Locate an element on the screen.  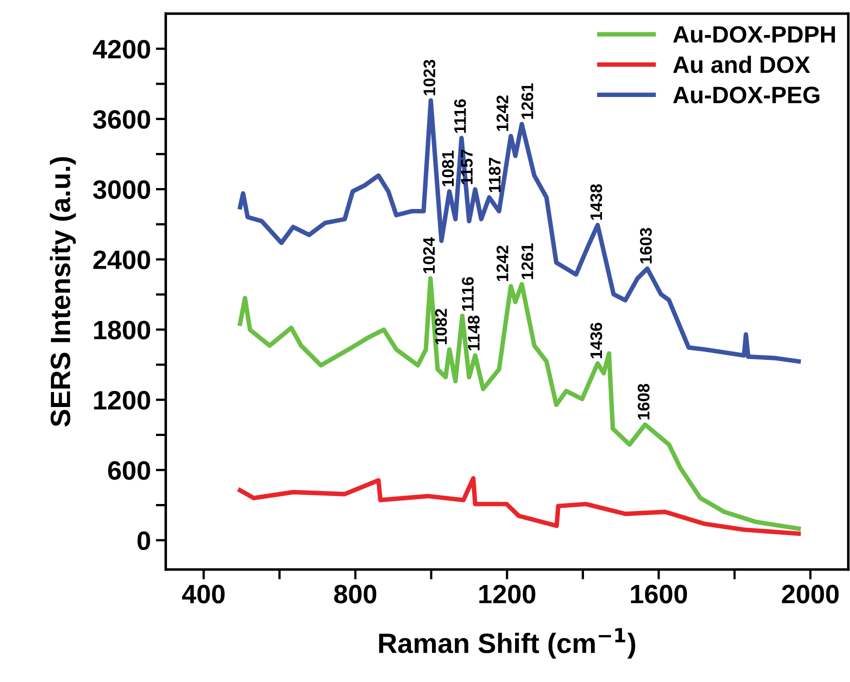
x-tick-label: 1600 is located at coordinates (659, 594).